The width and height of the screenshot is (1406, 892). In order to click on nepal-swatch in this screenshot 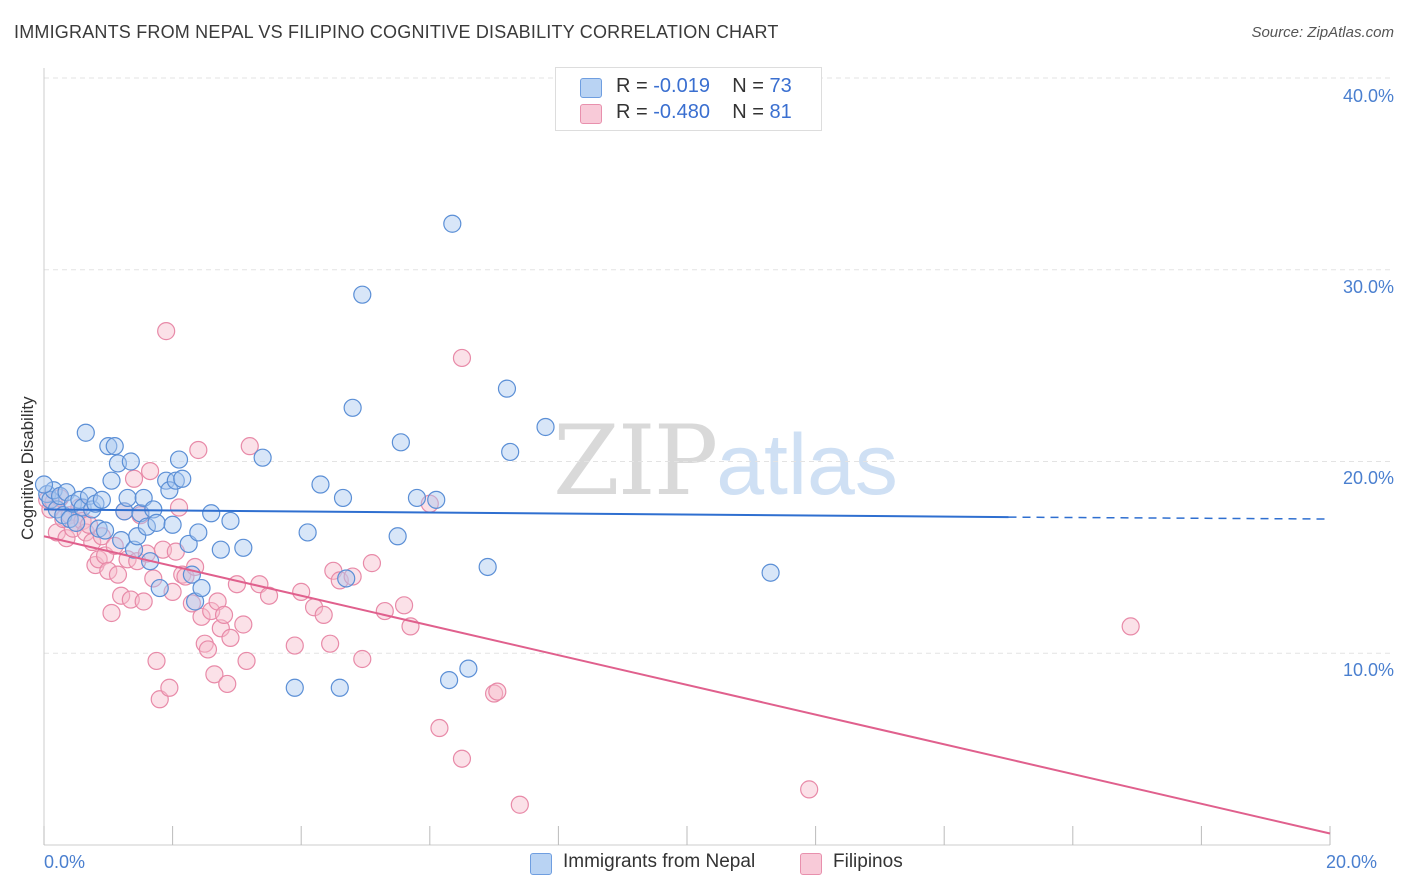, I will do `click(591, 88)`.